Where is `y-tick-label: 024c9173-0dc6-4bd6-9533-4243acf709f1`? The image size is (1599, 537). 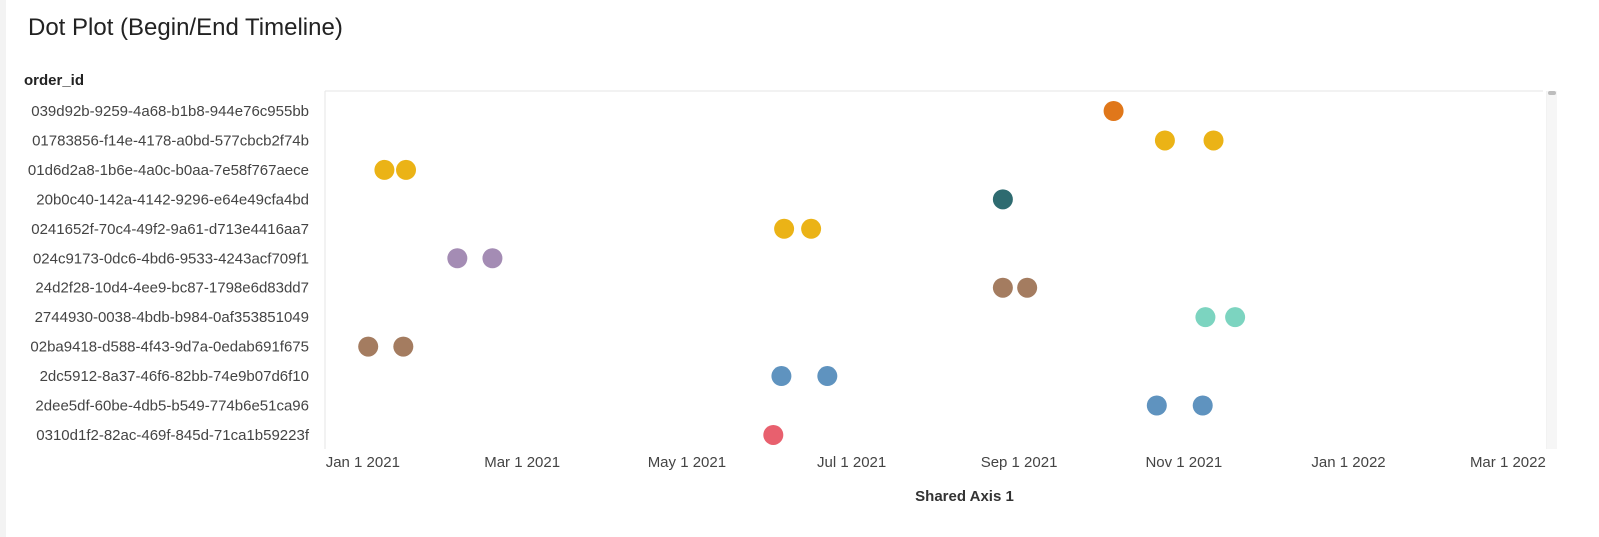 y-tick-label: 024c9173-0dc6-4bd6-9533-4243acf709f1 is located at coordinates (171, 258).